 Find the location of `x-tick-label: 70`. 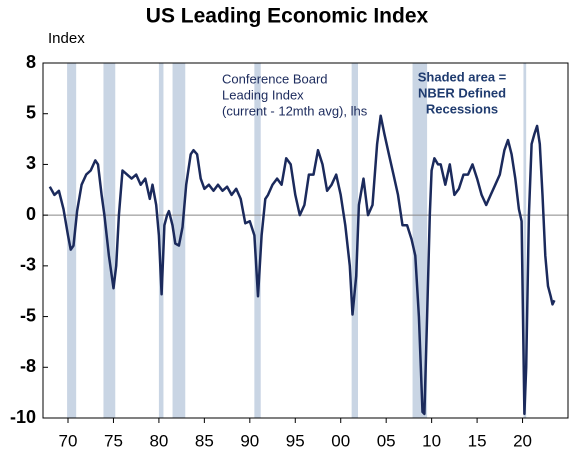

x-tick-label: 70 is located at coordinates (68, 440).